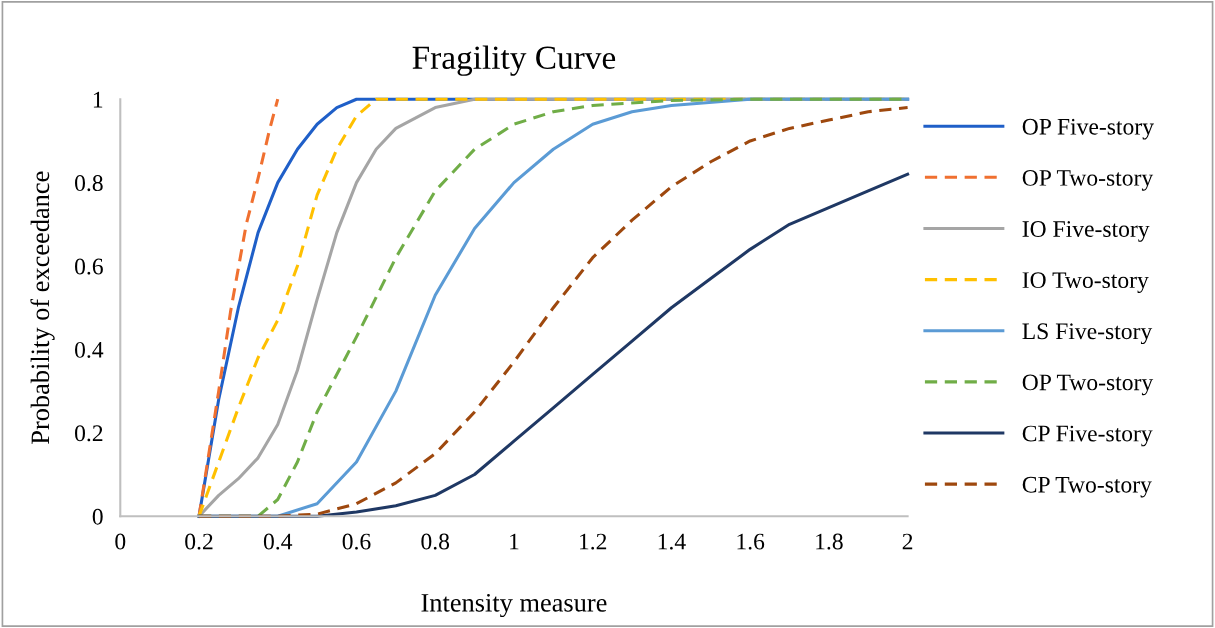 Image resolution: width=1215 pixels, height=628 pixels. What do you see at coordinates (1088, 129) in the screenshot?
I see `legend-label: OP Five-story` at bounding box center [1088, 129].